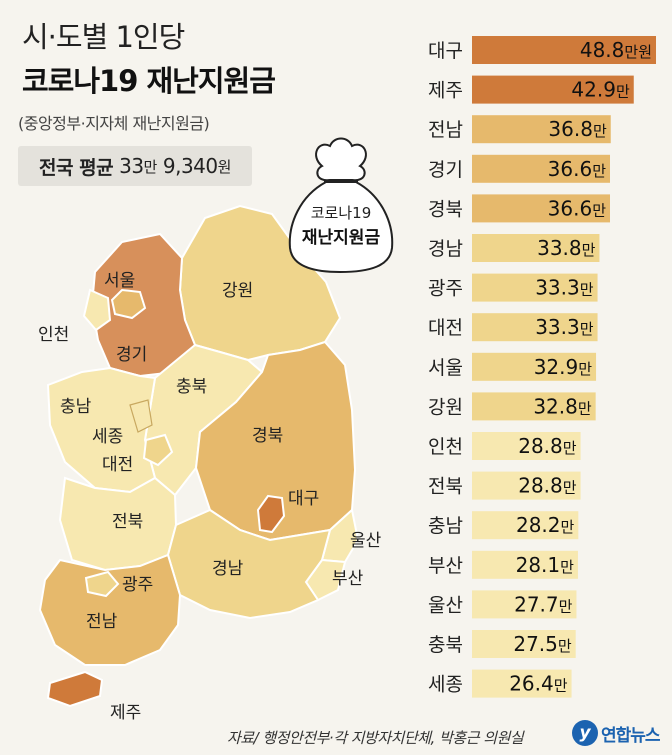 This screenshot has height=755, width=672. I want to click on yonhap-logo: y 연합뉴스, so click(616, 733).